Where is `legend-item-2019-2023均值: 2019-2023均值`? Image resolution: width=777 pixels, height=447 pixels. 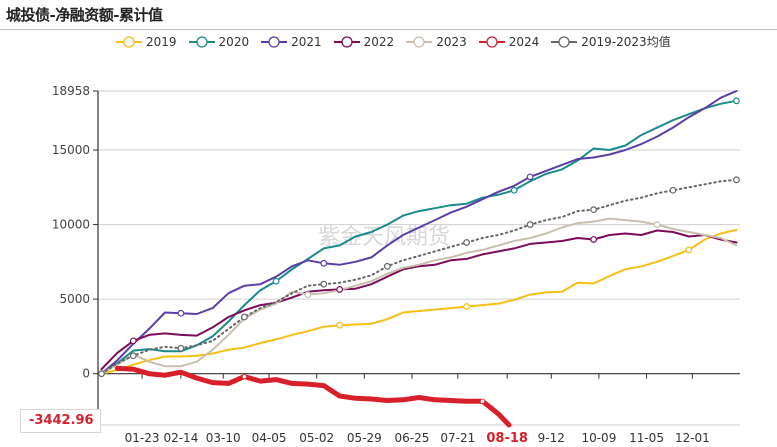
legend-item-2019-2023均值: 2019-2023均值 is located at coordinates (611, 41).